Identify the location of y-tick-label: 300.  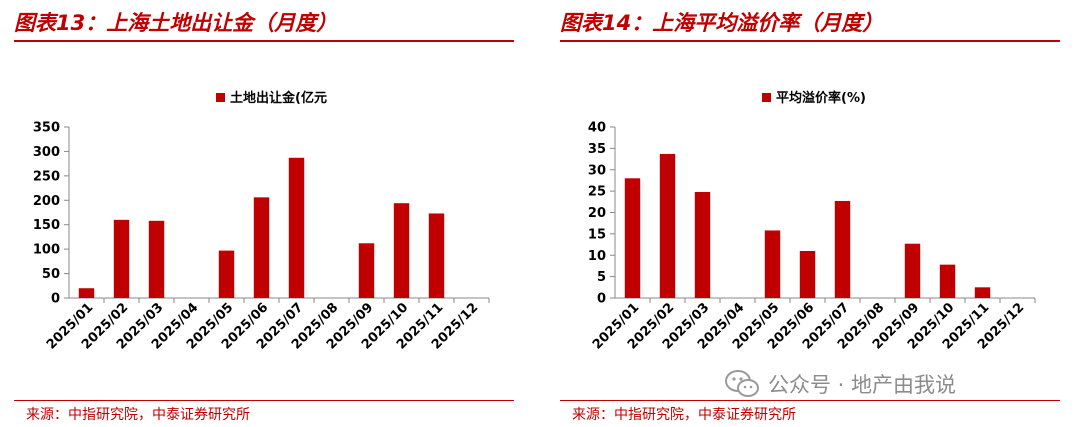
(46, 152).